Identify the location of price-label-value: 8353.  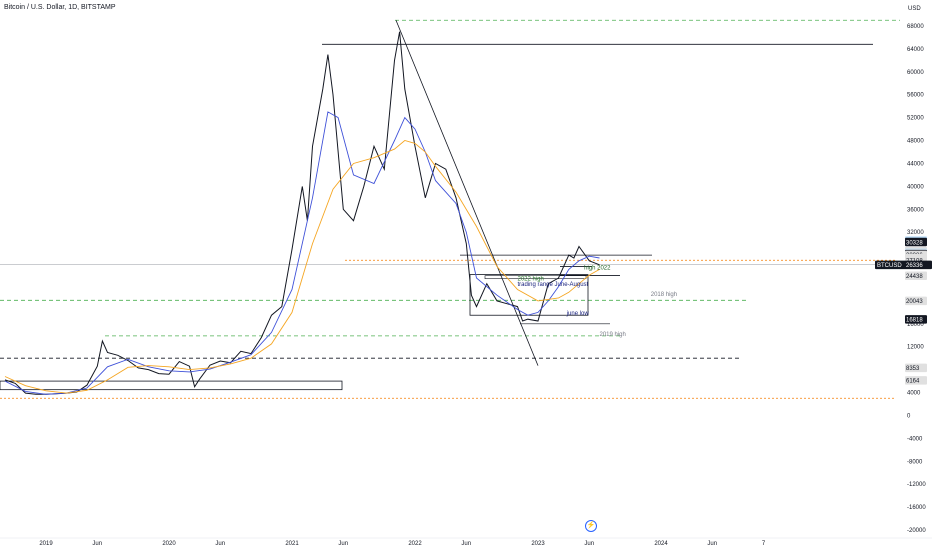
(913, 369).